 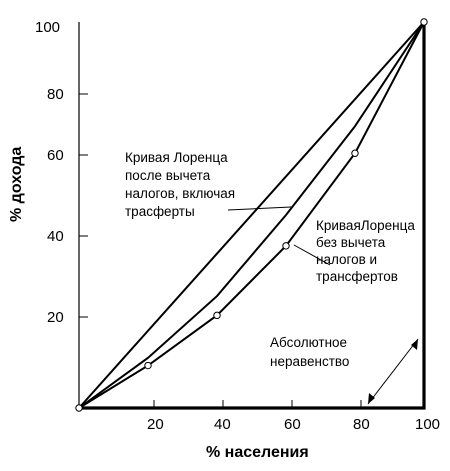 I want to click on x-ticks: 20 40 60 80 100, so click(x=293, y=416).